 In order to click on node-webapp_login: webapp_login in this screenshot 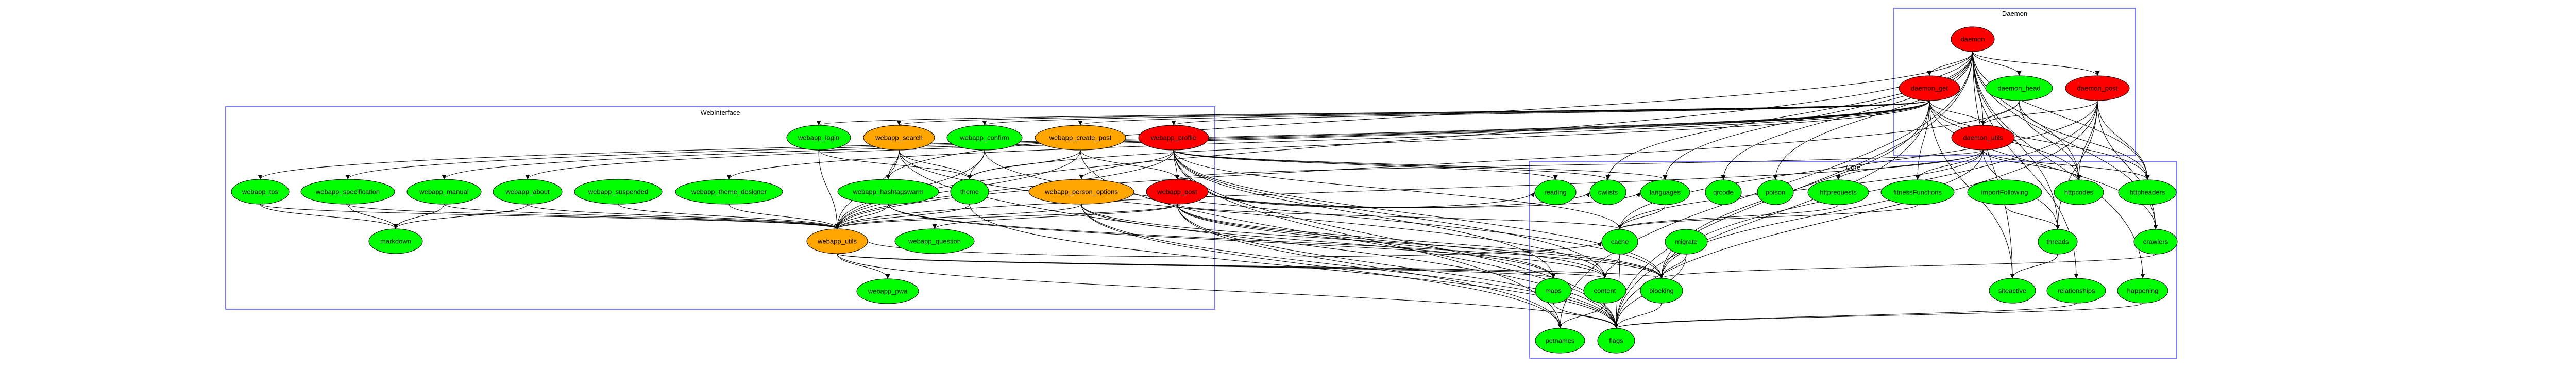, I will do `click(818, 138)`.